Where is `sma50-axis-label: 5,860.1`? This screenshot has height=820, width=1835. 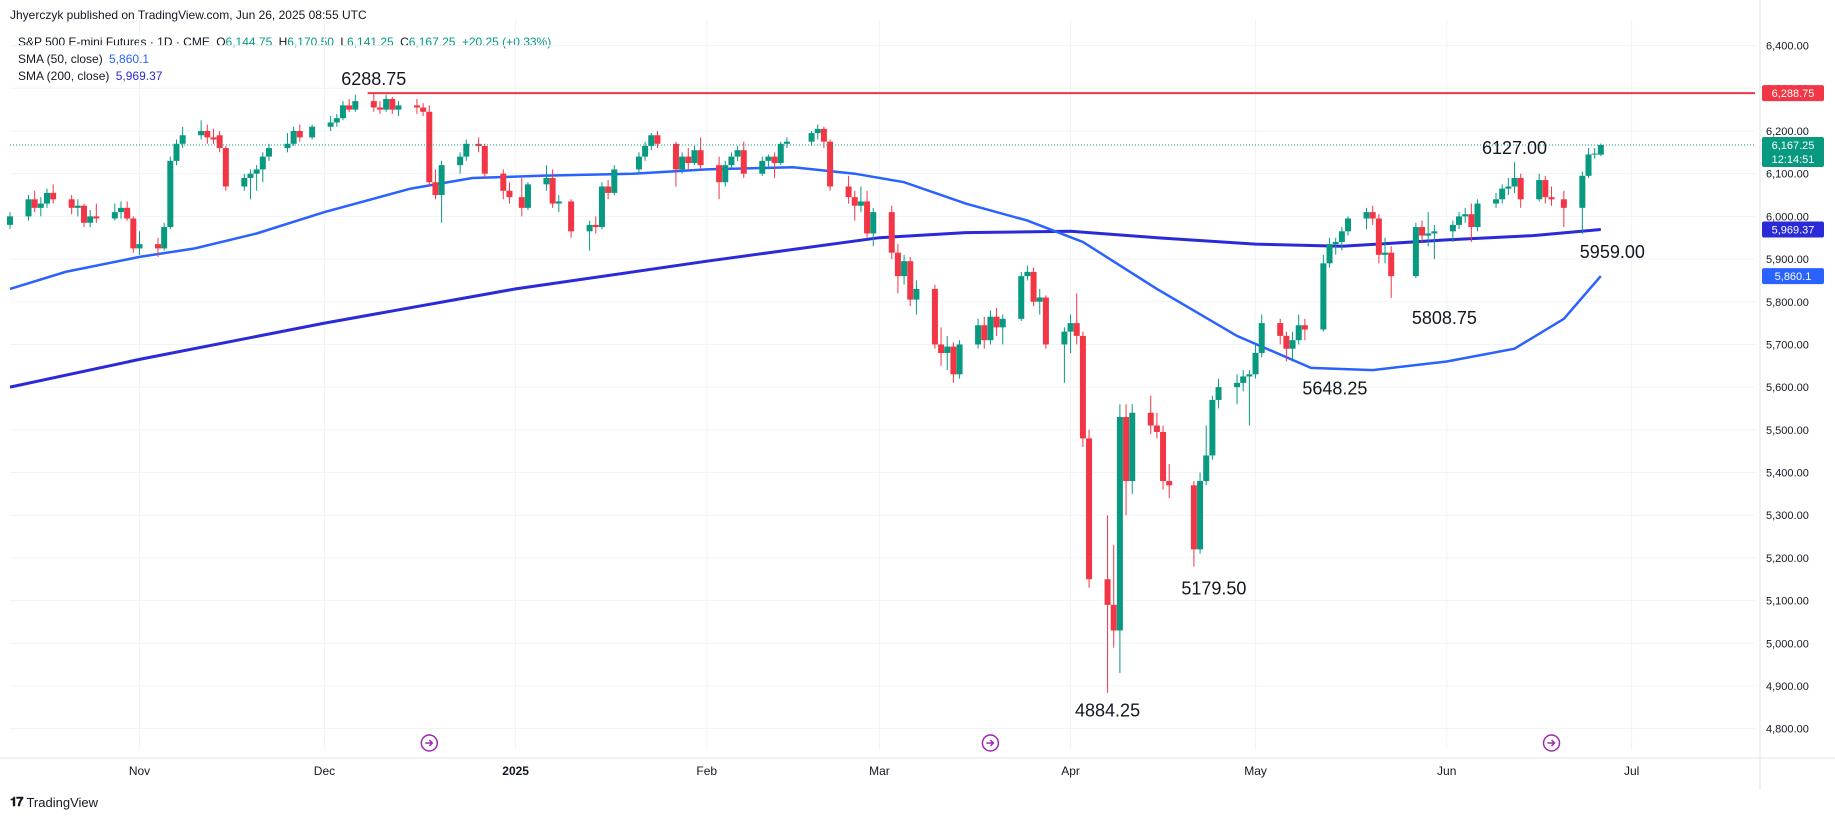 sma50-axis-label: 5,860.1 is located at coordinates (1793, 277).